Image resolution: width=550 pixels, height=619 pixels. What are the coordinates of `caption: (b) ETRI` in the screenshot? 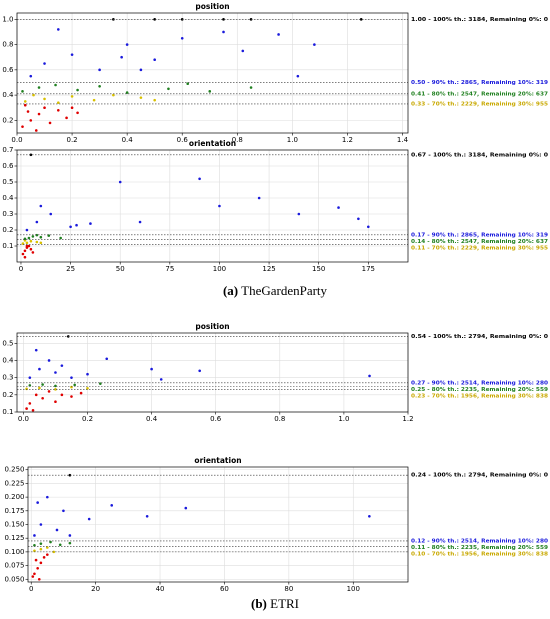 It's located at (275, 603).